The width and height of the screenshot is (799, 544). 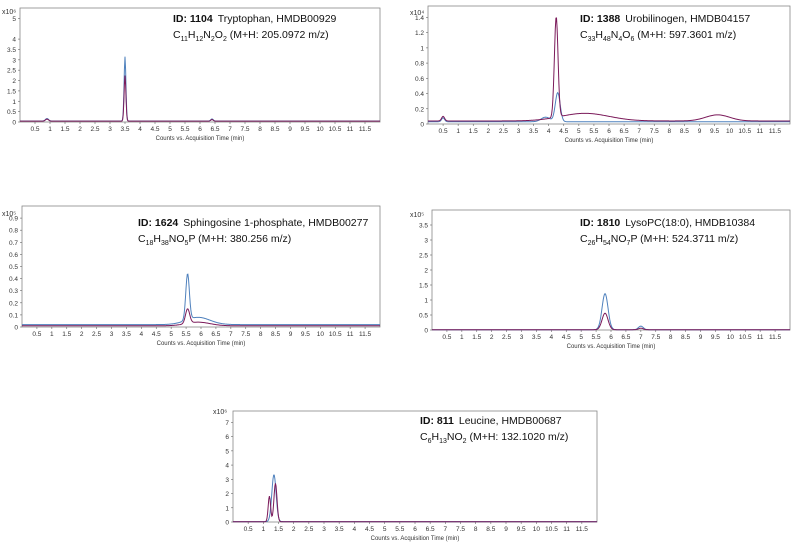 What do you see at coordinates (277, 19) in the screenshot?
I see `compound-name: Tryptophan, HMDB00929` at bounding box center [277, 19].